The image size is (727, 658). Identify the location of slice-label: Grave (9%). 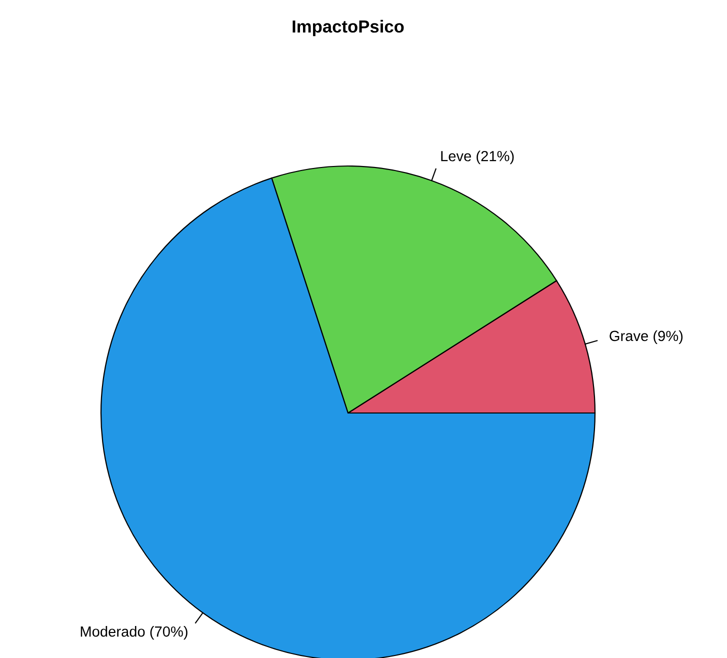
(646, 337).